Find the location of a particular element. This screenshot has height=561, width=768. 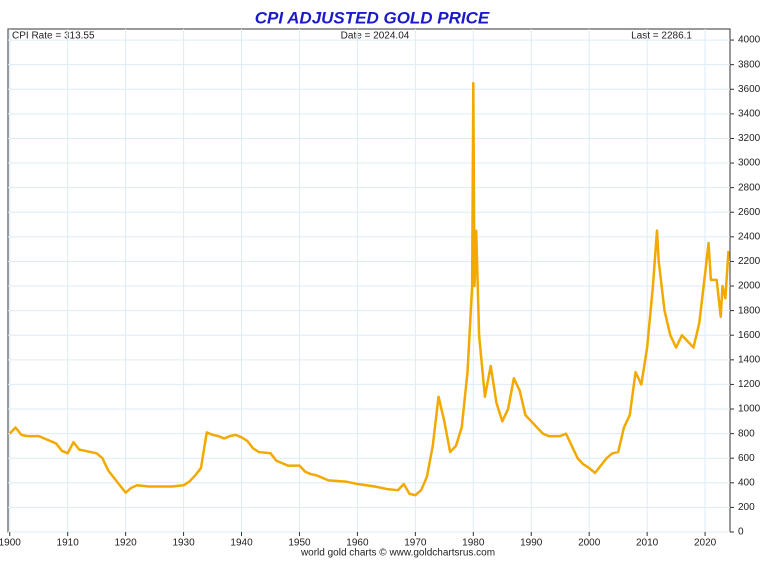

chart-title: CPI ADJUSTED GOLD PRICE is located at coordinates (372, 17).